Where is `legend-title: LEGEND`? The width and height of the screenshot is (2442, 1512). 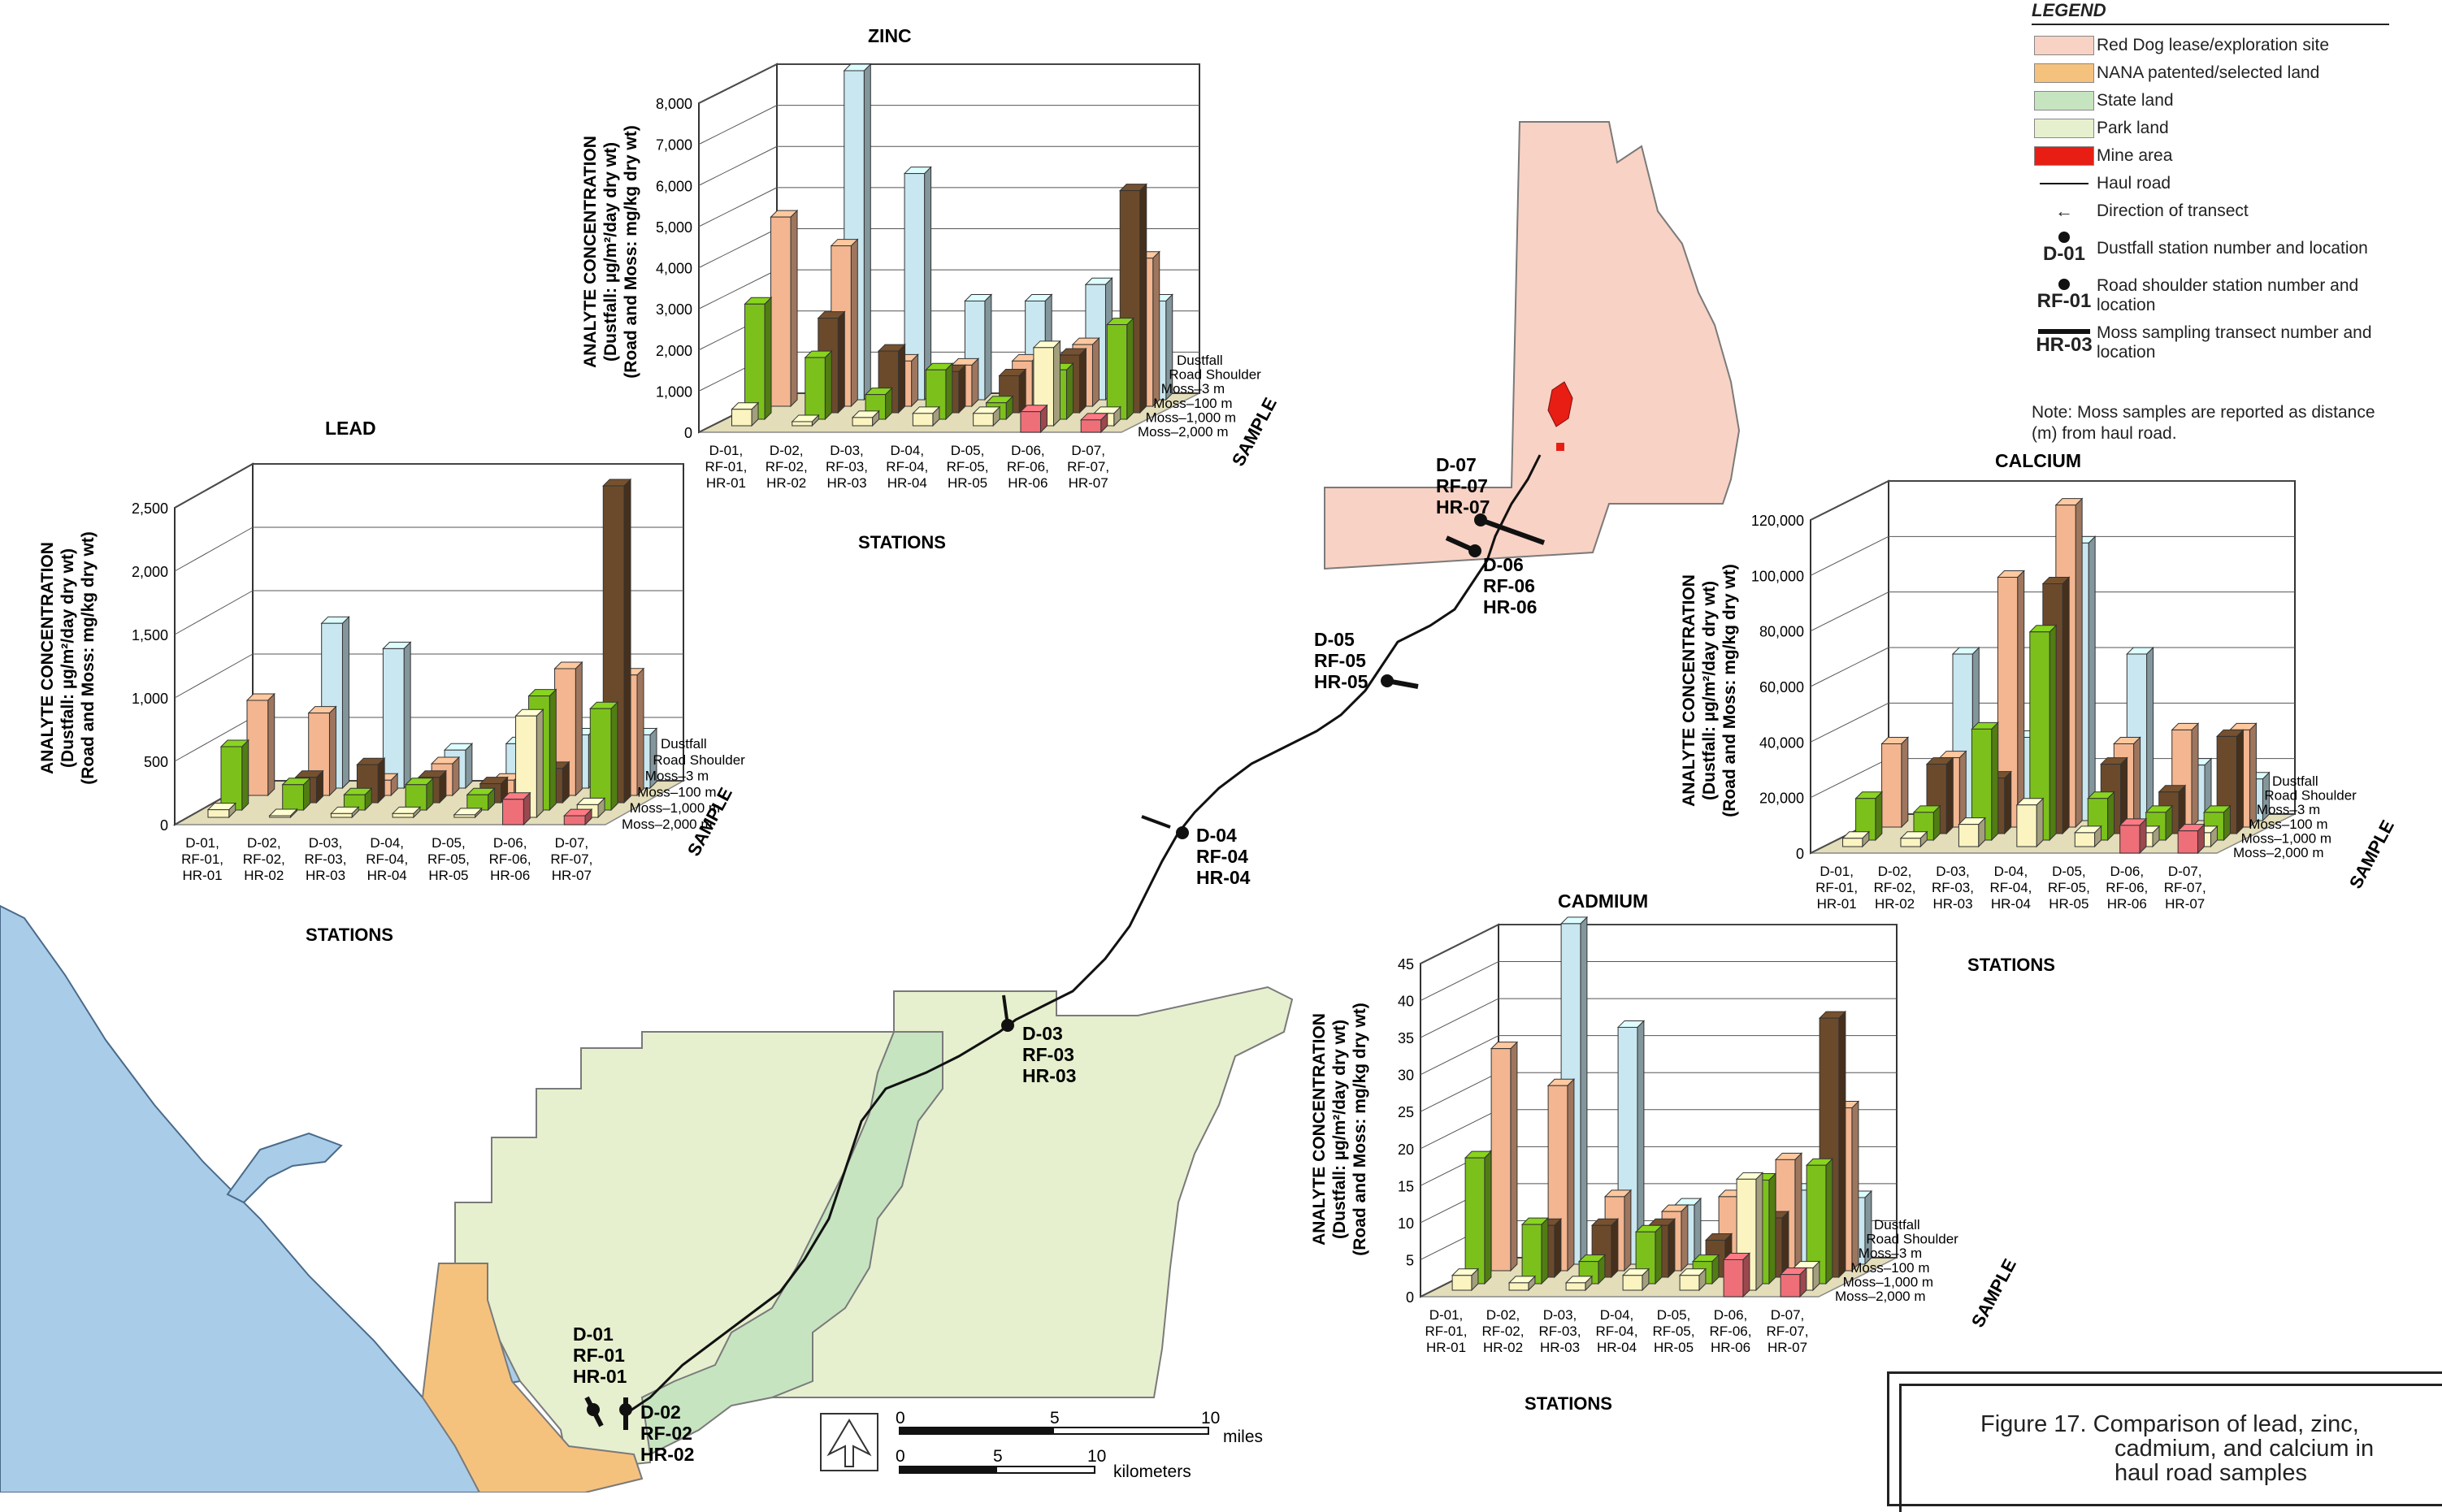 legend-title: LEGEND is located at coordinates (2210, 12).